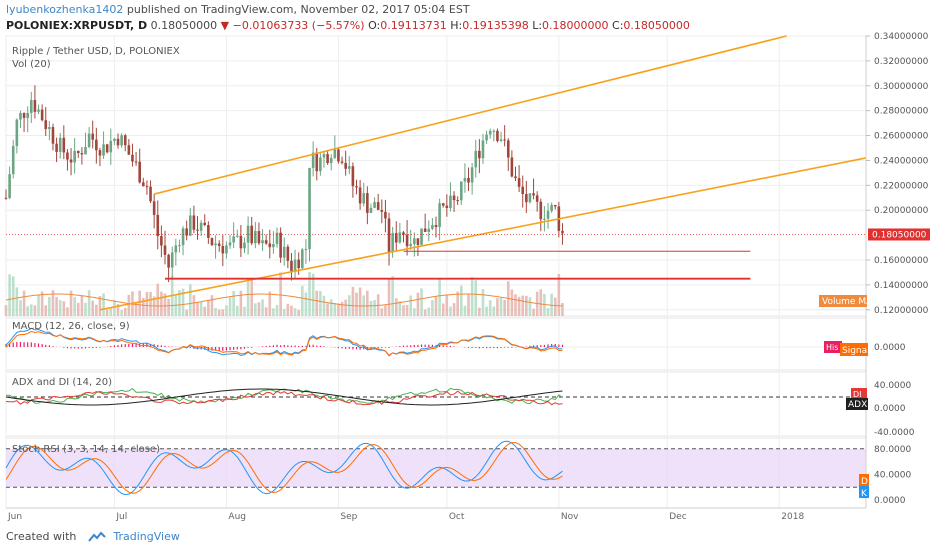 Image resolution: width=932 pixels, height=550 pixels. I want to click on main-pane-title: Ripple / Tether USD, D, POLONIEX, so click(96, 51).